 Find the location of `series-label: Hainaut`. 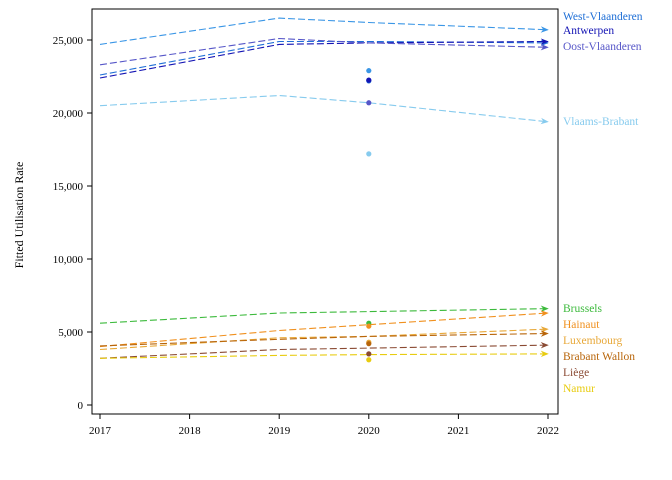

series-label: Hainaut is located at coordinates (581, 325).